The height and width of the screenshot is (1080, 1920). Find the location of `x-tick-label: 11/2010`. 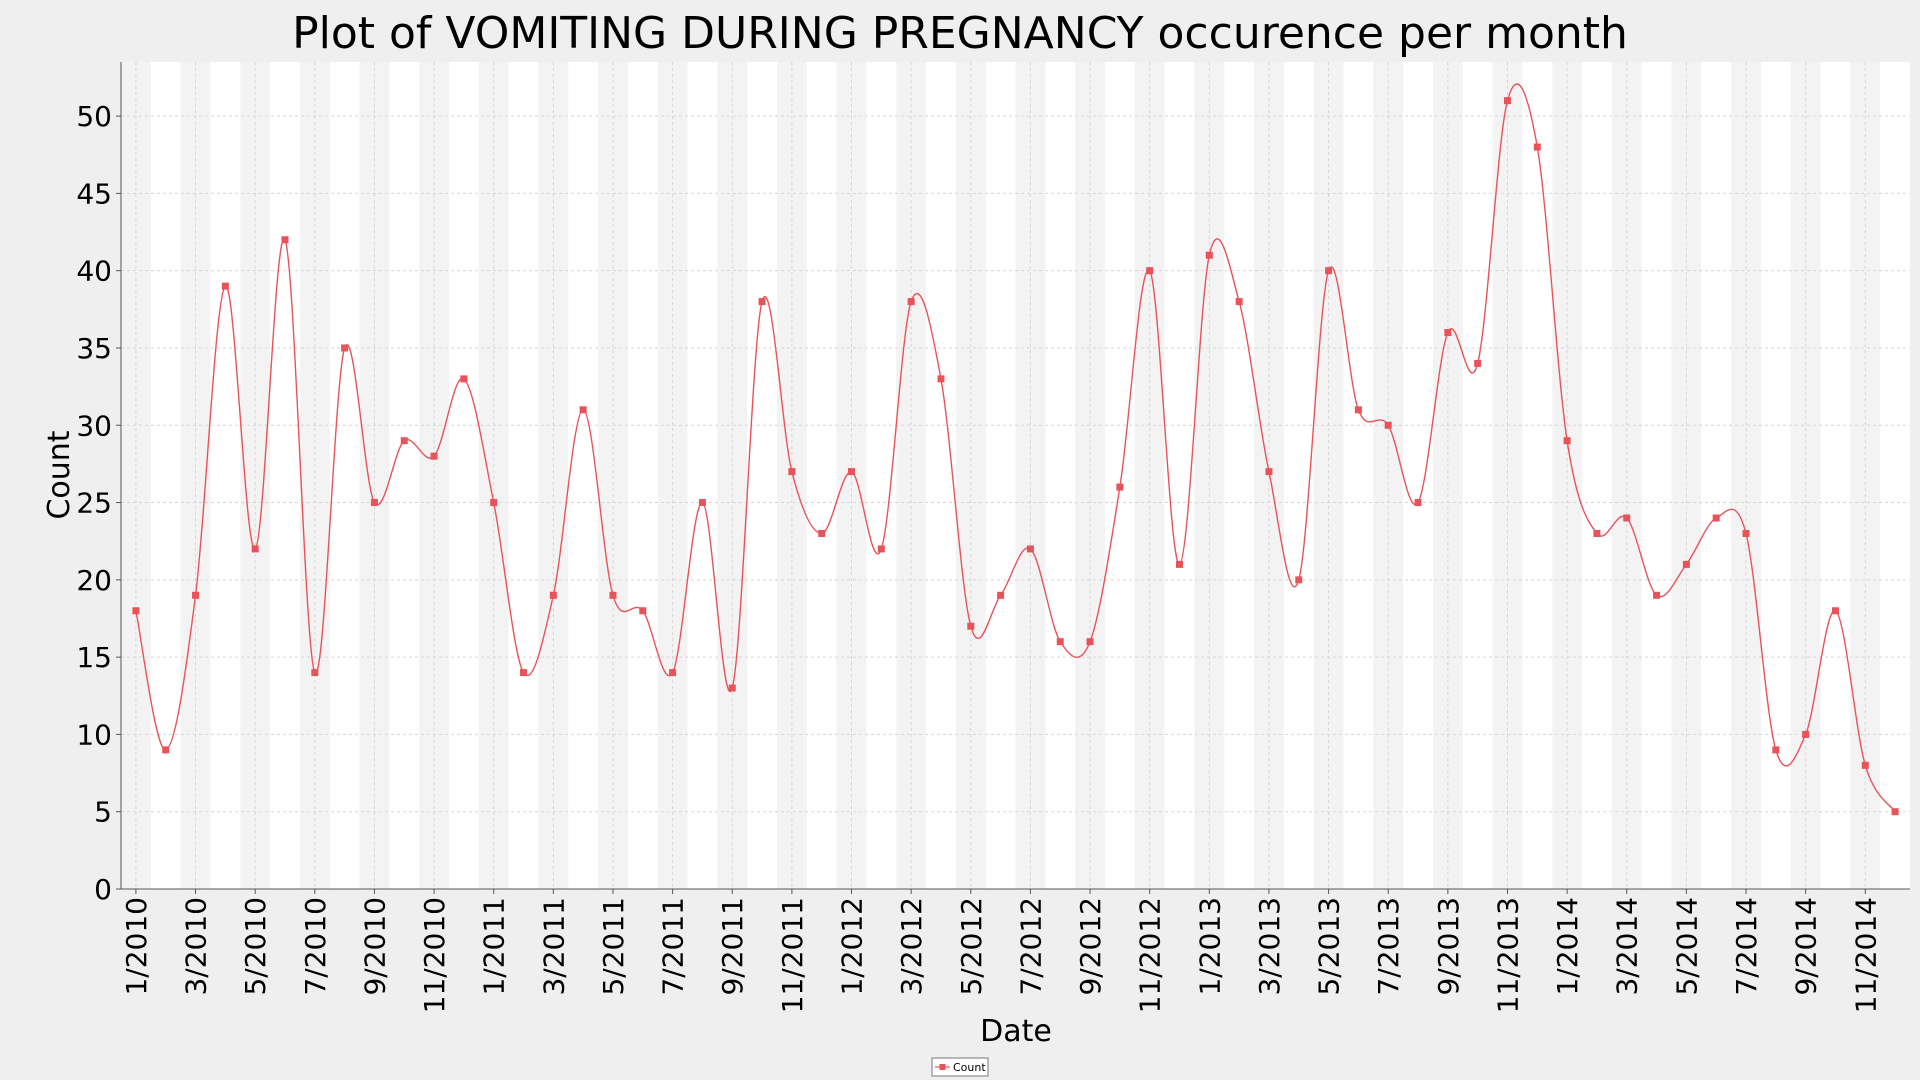

x-tick-label: 11/2010 is located at coordinates (434, 955).